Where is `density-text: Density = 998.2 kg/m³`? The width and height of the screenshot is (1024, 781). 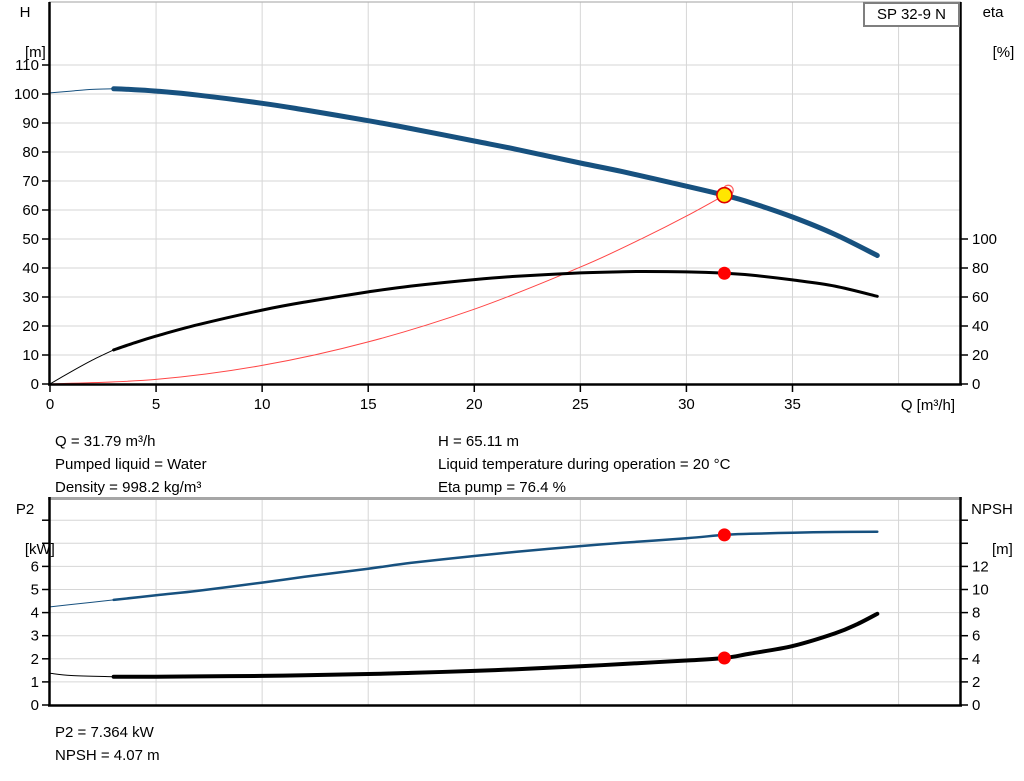 density-text: Density = 998.2 kg/m³ is located at coordinates (128, 487).